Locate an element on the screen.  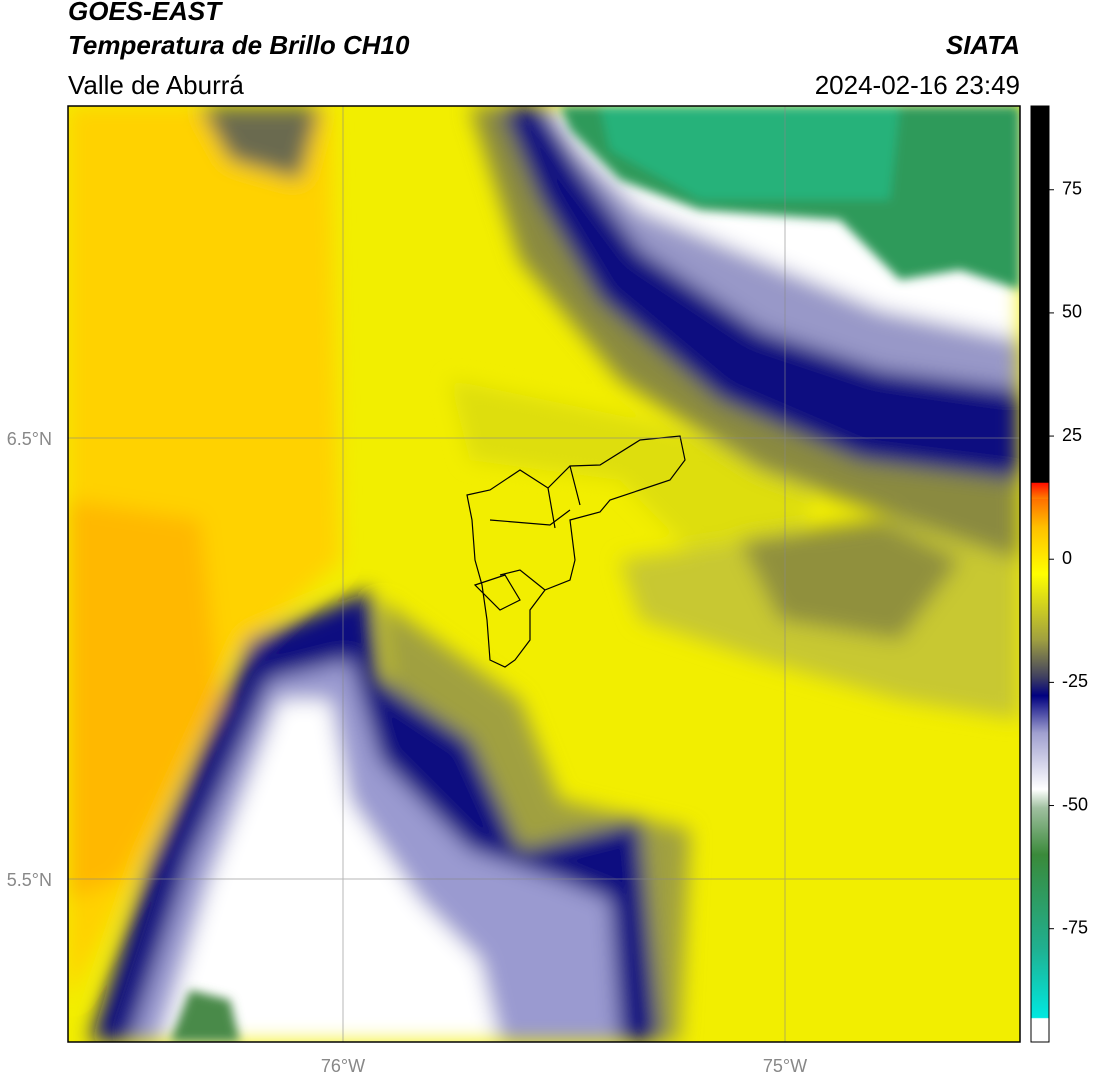
colorbar-tick-label: 0 is located at coordinates (1067, 558).